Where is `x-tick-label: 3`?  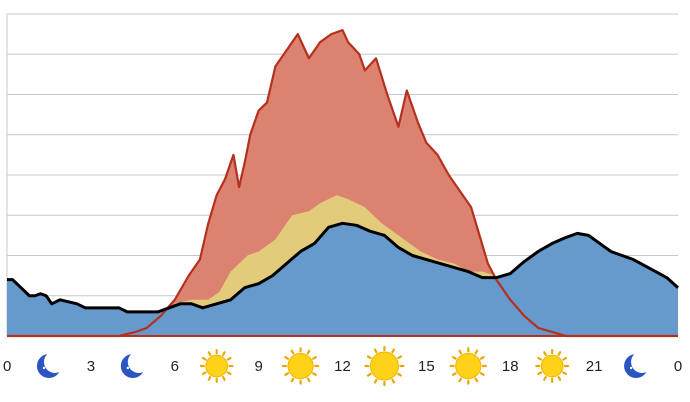
x-tick-label: 3 is located at coordinates (91, 366).